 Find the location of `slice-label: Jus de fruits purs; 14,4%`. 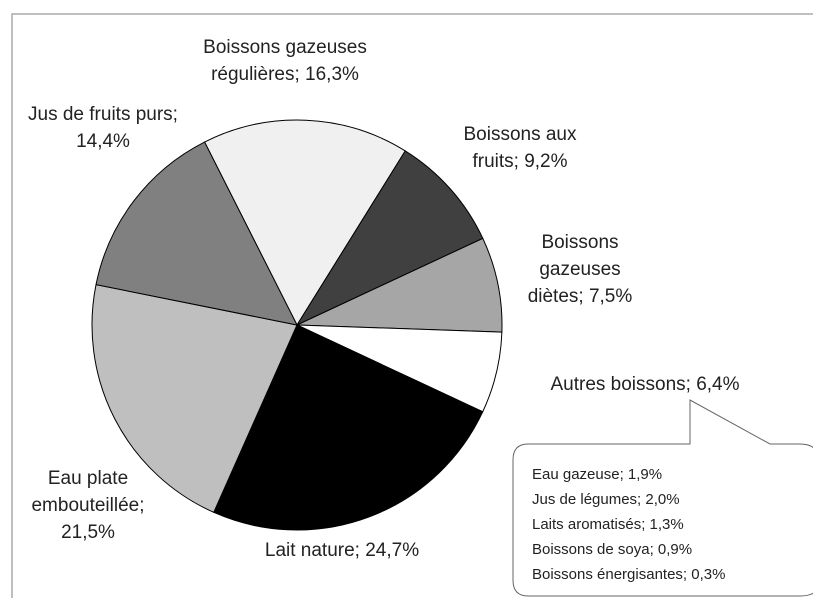

slice-label: Jus de fruits purs; 14,4% is located at coordinates (103, 128).